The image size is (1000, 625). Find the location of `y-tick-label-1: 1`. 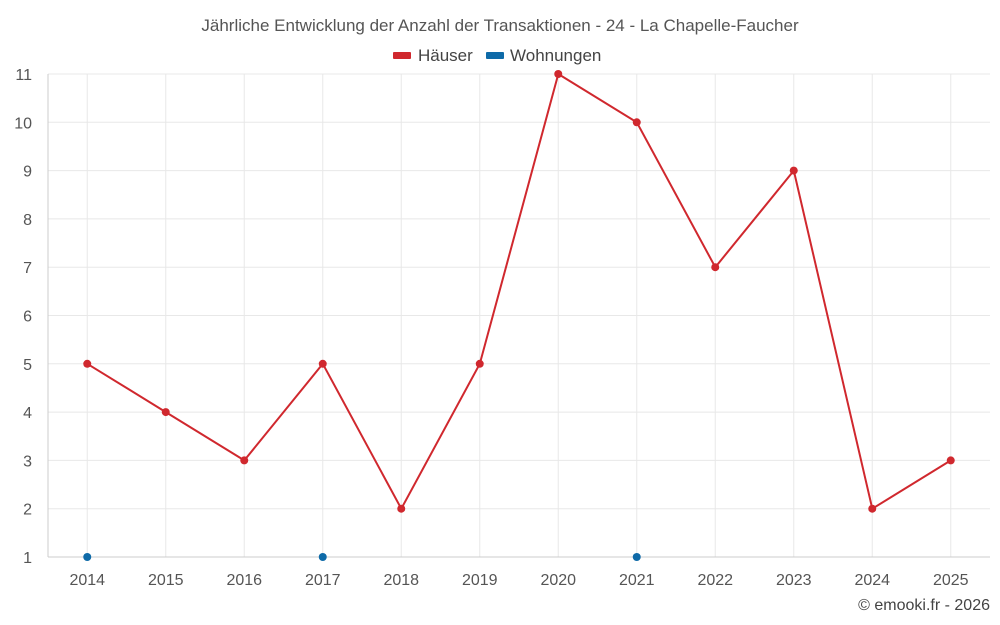

y-tick-label-1: 1 is located at coordinates (27, 558).